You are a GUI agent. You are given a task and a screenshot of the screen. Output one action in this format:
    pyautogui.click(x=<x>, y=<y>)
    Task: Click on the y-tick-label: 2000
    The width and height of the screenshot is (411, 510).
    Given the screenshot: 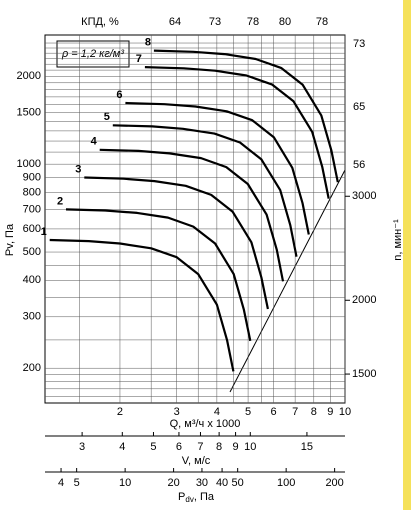 What is the action you would take?
    pyautogui.click(x=29, y=76)
    